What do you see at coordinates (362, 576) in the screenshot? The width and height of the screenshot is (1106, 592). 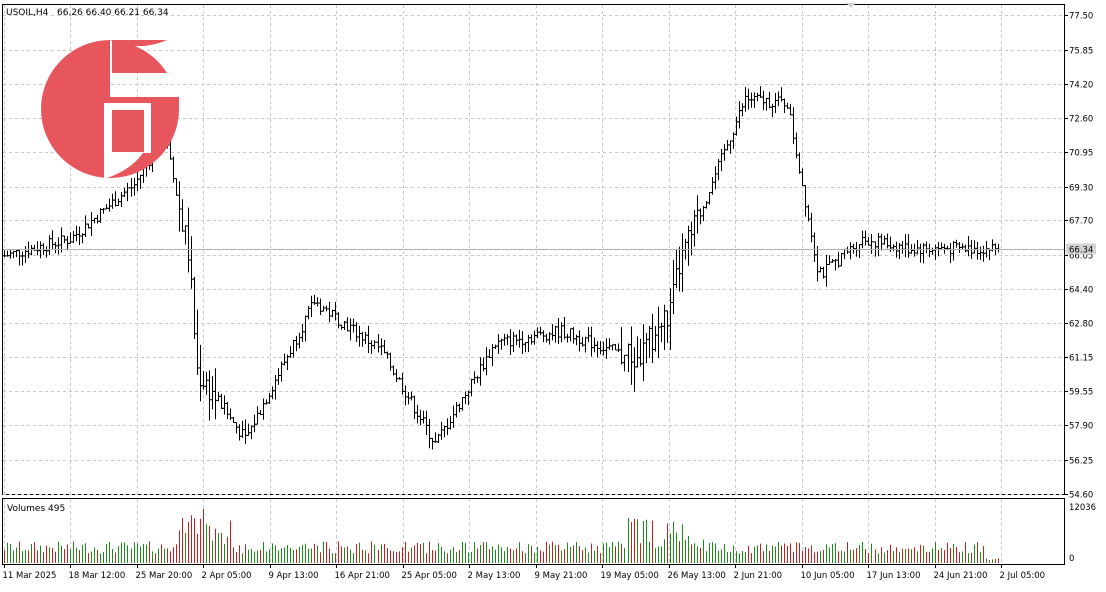 I see `time-tick-label: 16 Apr 21:00` at bounding box center [362, 576].